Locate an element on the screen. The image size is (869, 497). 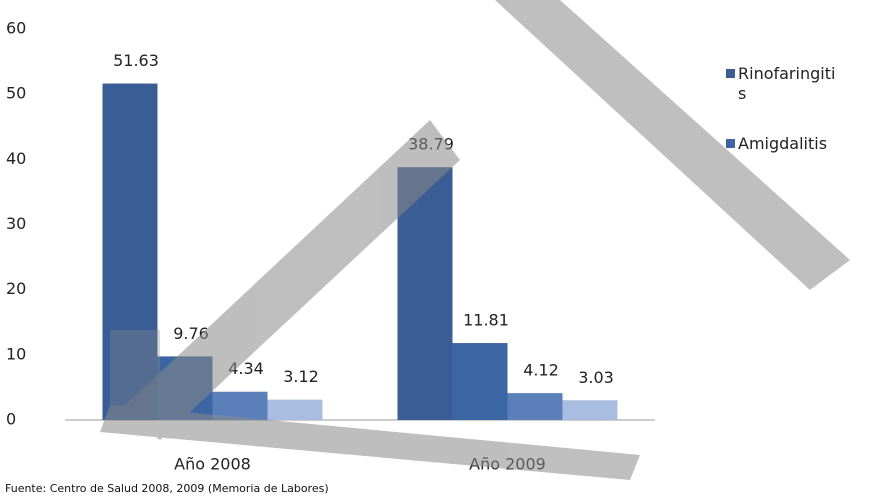
value-label: 3.03 is located at coordinates (596, 377).